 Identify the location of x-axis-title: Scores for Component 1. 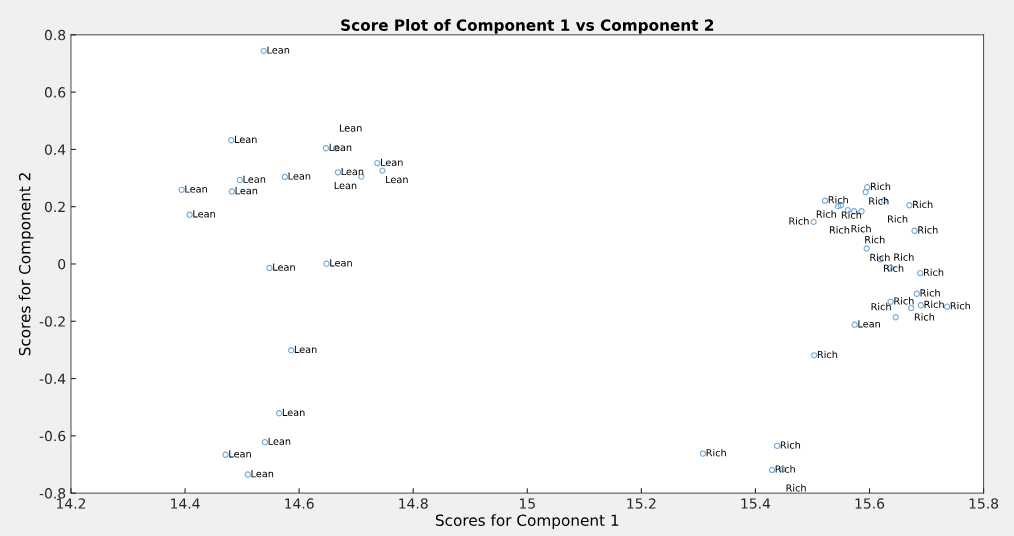
(527, 521).